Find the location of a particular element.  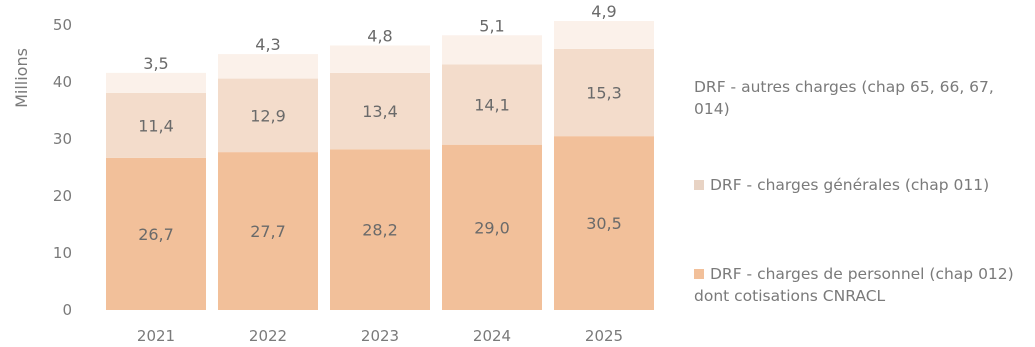

x-axis-ticks: 2021 2022 2023 2024 2025 is located at coordinates (380, 336).